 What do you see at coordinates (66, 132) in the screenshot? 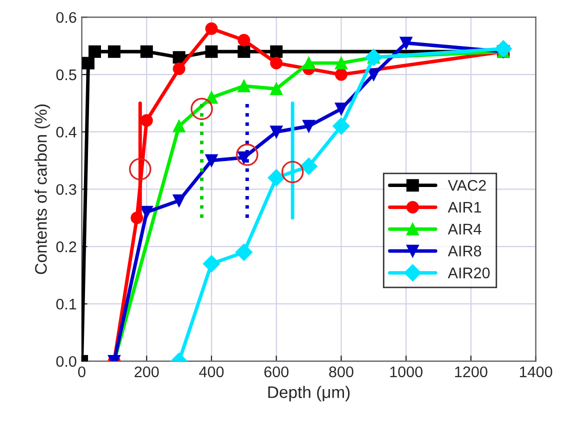
I see `y-tick-label: 0.4` at bounding box center [66, 132].